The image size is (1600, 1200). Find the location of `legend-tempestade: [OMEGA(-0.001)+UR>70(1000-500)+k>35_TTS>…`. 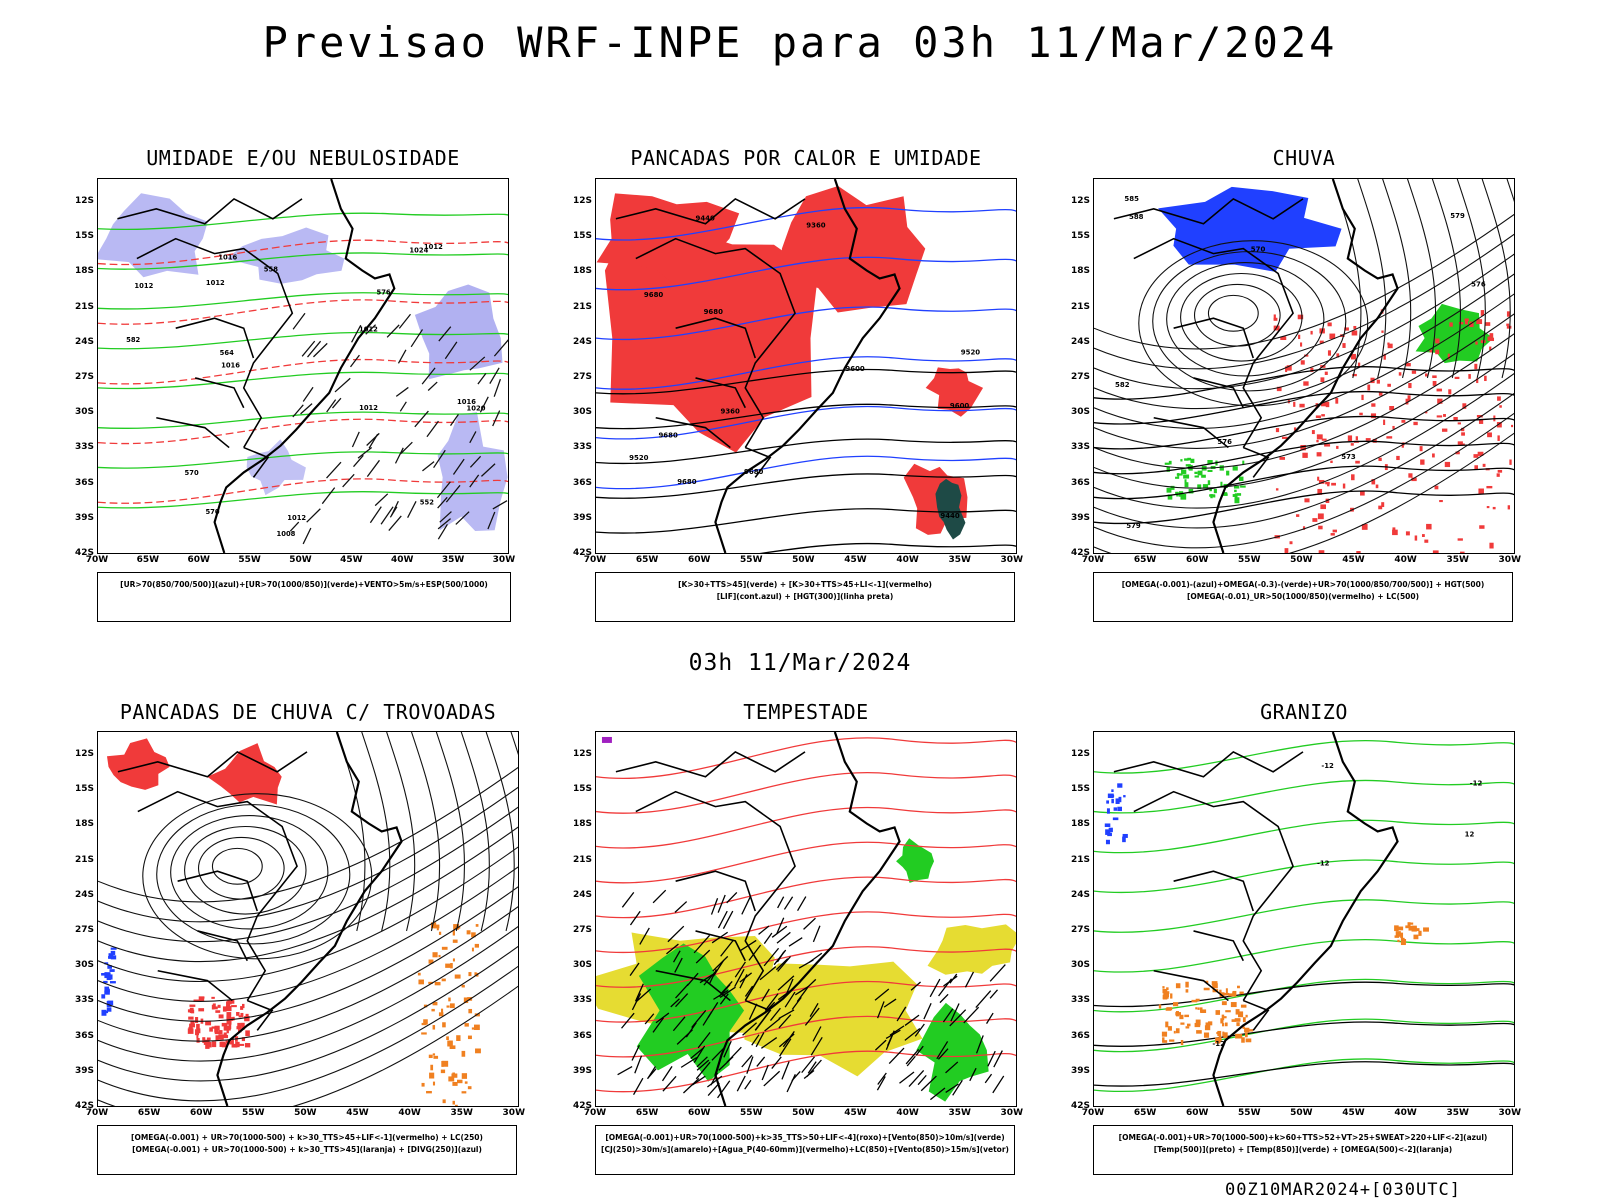

legend-tempestade: [OMEGA(-0.001)+UR>70(1000-500)+k>35_TTS>… is located at coordinates (805, 1150).